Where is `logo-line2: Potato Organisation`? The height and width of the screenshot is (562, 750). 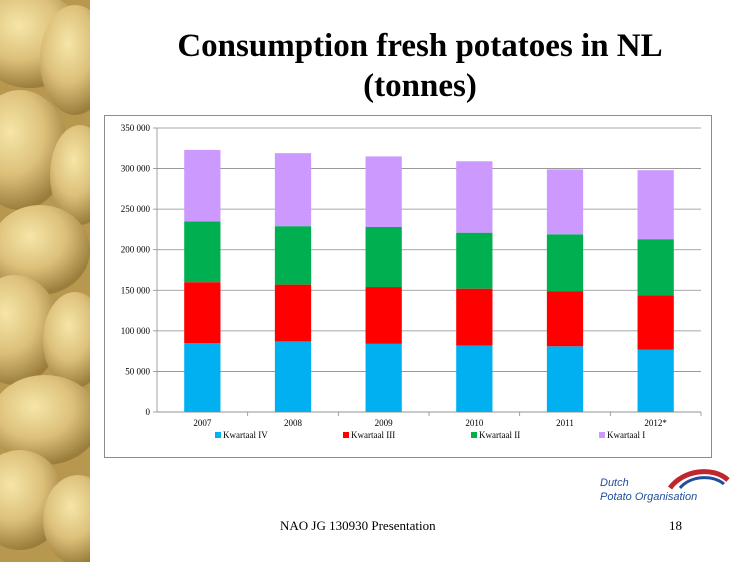 logo-line2: Potato Organisation is located at coordinates (648, 497).